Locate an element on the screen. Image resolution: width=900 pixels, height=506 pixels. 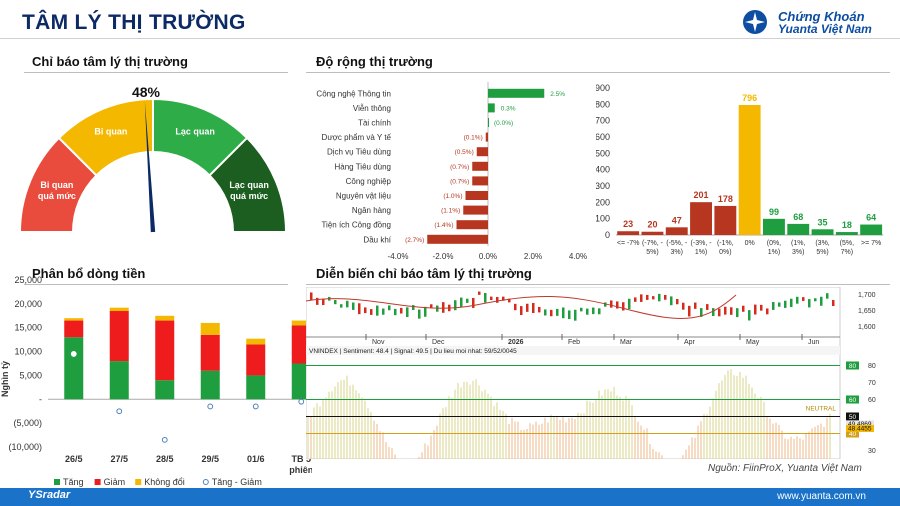
flow-y-tick: 15,000 is located at coordinates (28, 328).